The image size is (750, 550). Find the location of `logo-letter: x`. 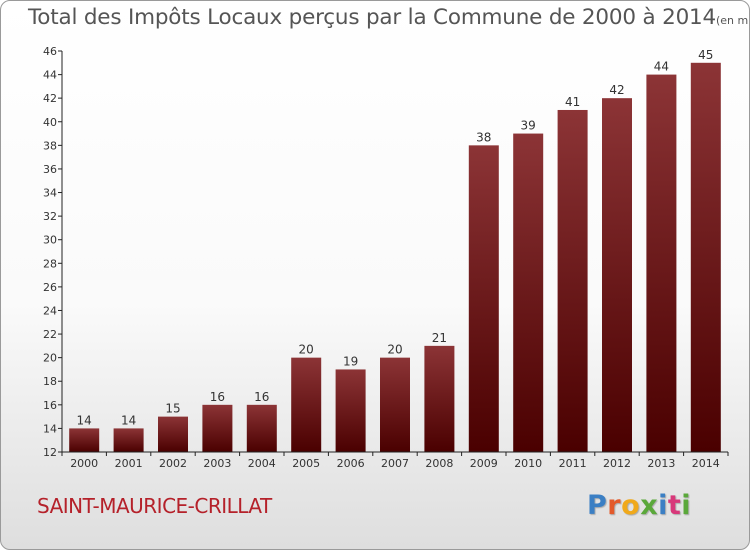

logo-letter: x is located at coordinates (649, 505).